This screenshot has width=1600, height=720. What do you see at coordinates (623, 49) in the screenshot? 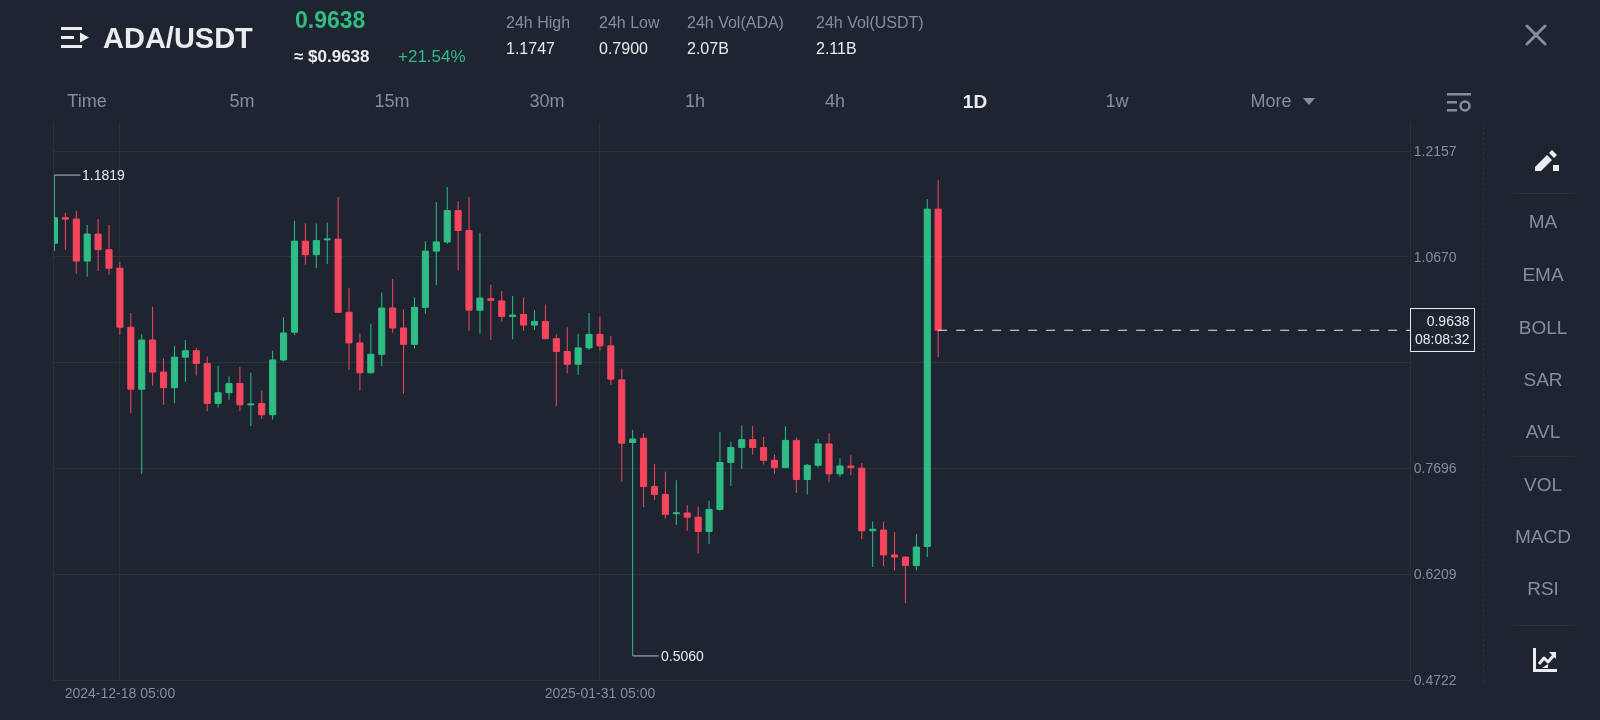
I see `text: 0.7900` at bounding box center [623, 49].